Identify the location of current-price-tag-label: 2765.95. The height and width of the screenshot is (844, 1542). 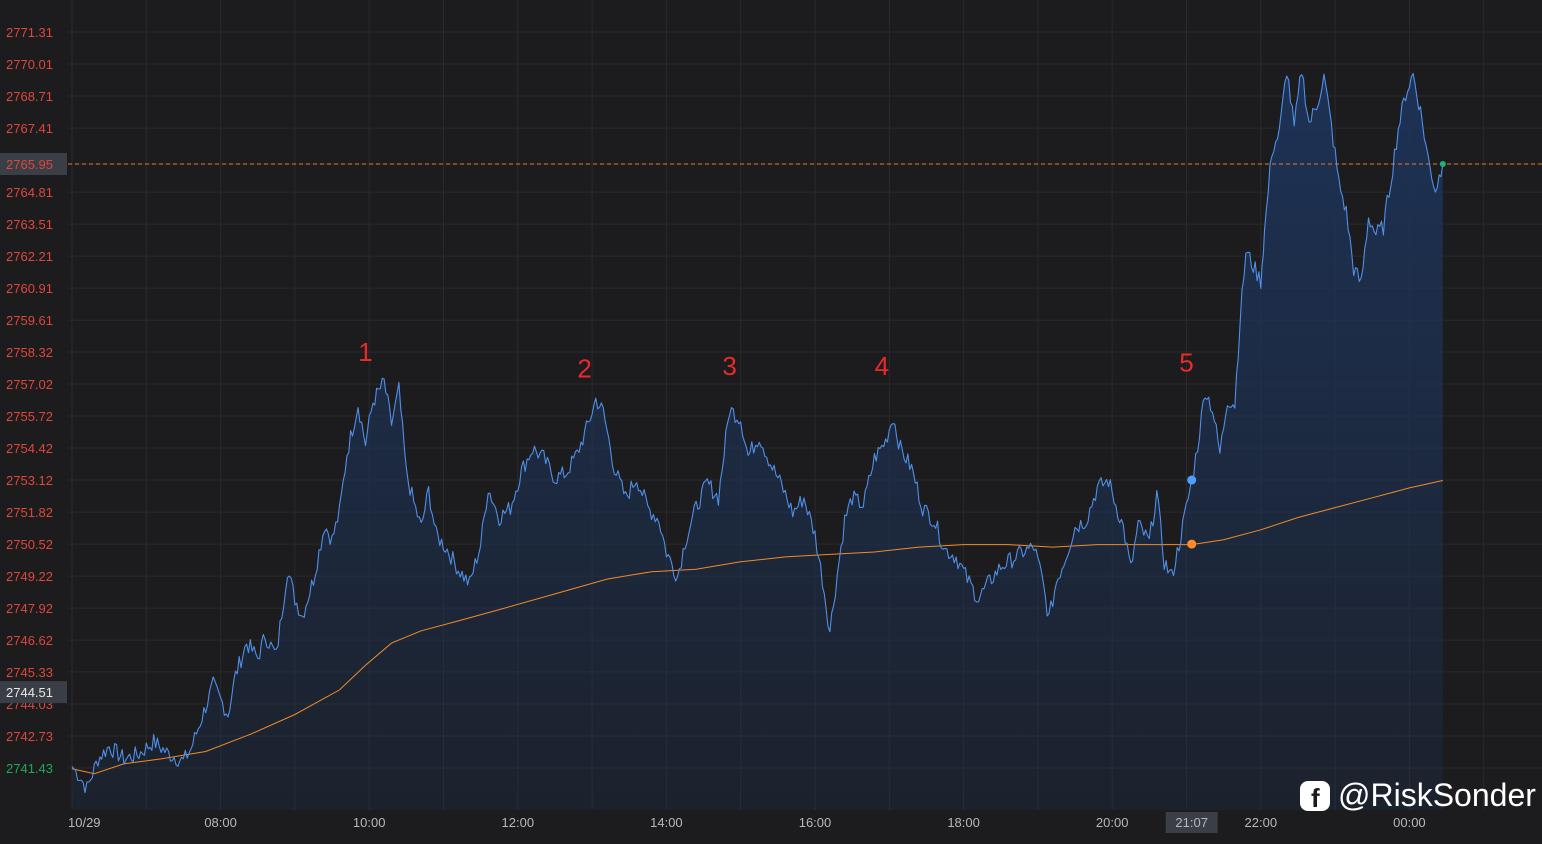
(29, 164).